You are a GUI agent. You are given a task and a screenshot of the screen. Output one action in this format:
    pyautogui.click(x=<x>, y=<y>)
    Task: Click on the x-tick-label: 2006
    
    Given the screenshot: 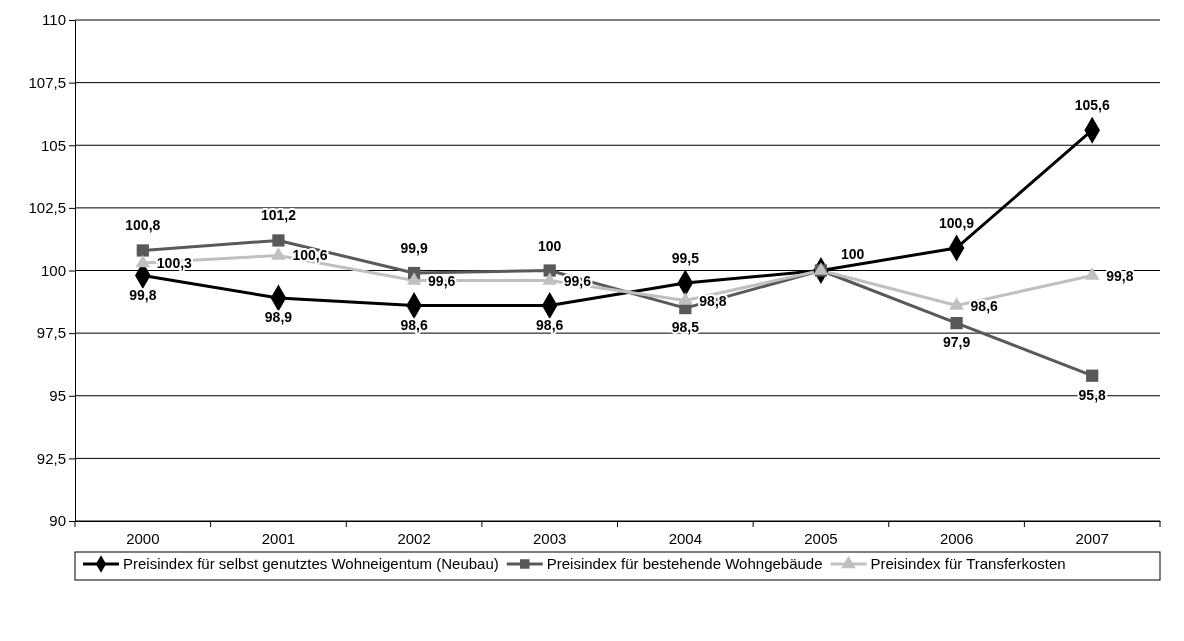 What is the action you would take?
    pyautogui.click(x=956, y=538)
    